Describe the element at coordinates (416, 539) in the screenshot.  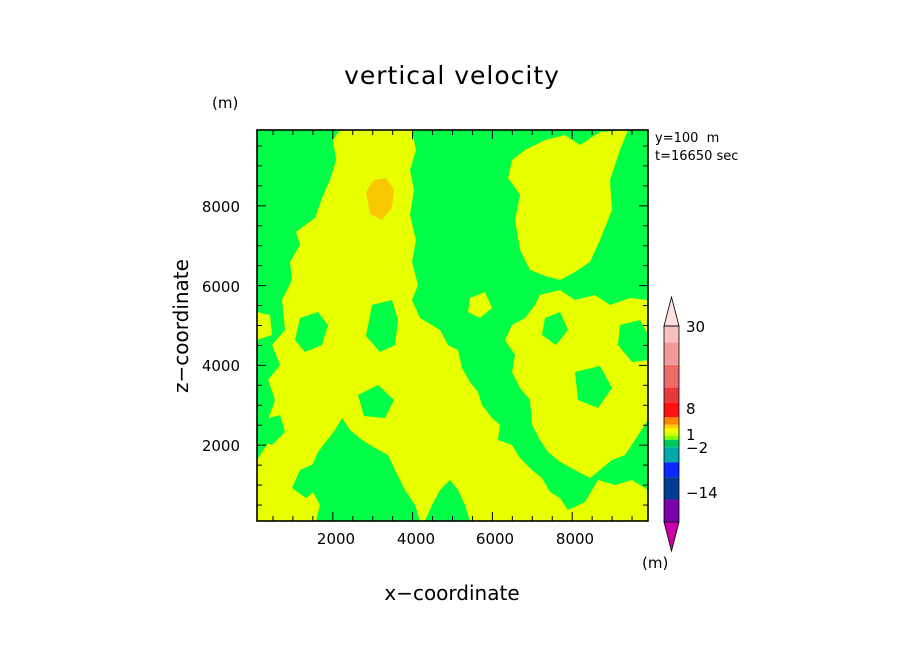
I see `x-tick-label-4000: 4000` at that location.